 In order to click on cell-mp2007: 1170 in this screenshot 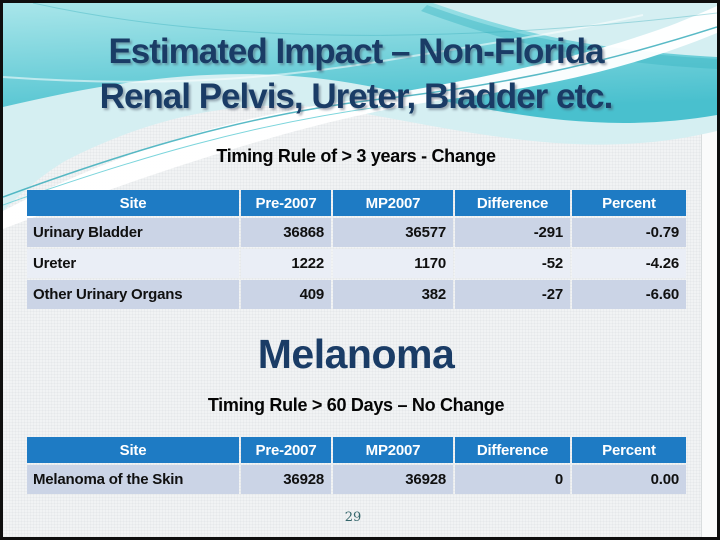, I will do `click(393, 263)`.